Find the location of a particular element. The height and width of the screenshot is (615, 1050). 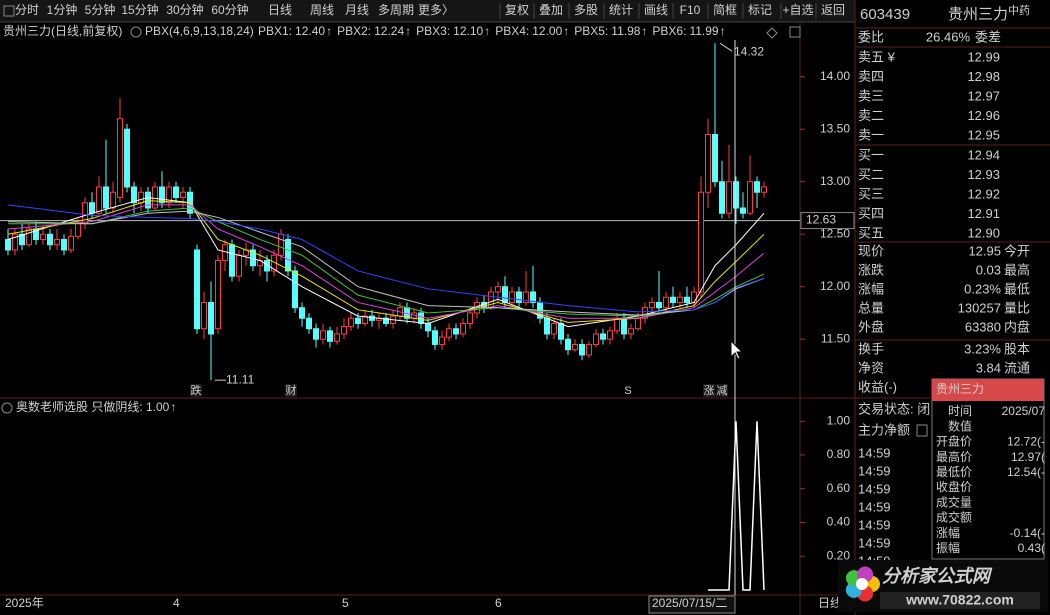

toolbar-button: +自选 is located at coordinates (797, 10).